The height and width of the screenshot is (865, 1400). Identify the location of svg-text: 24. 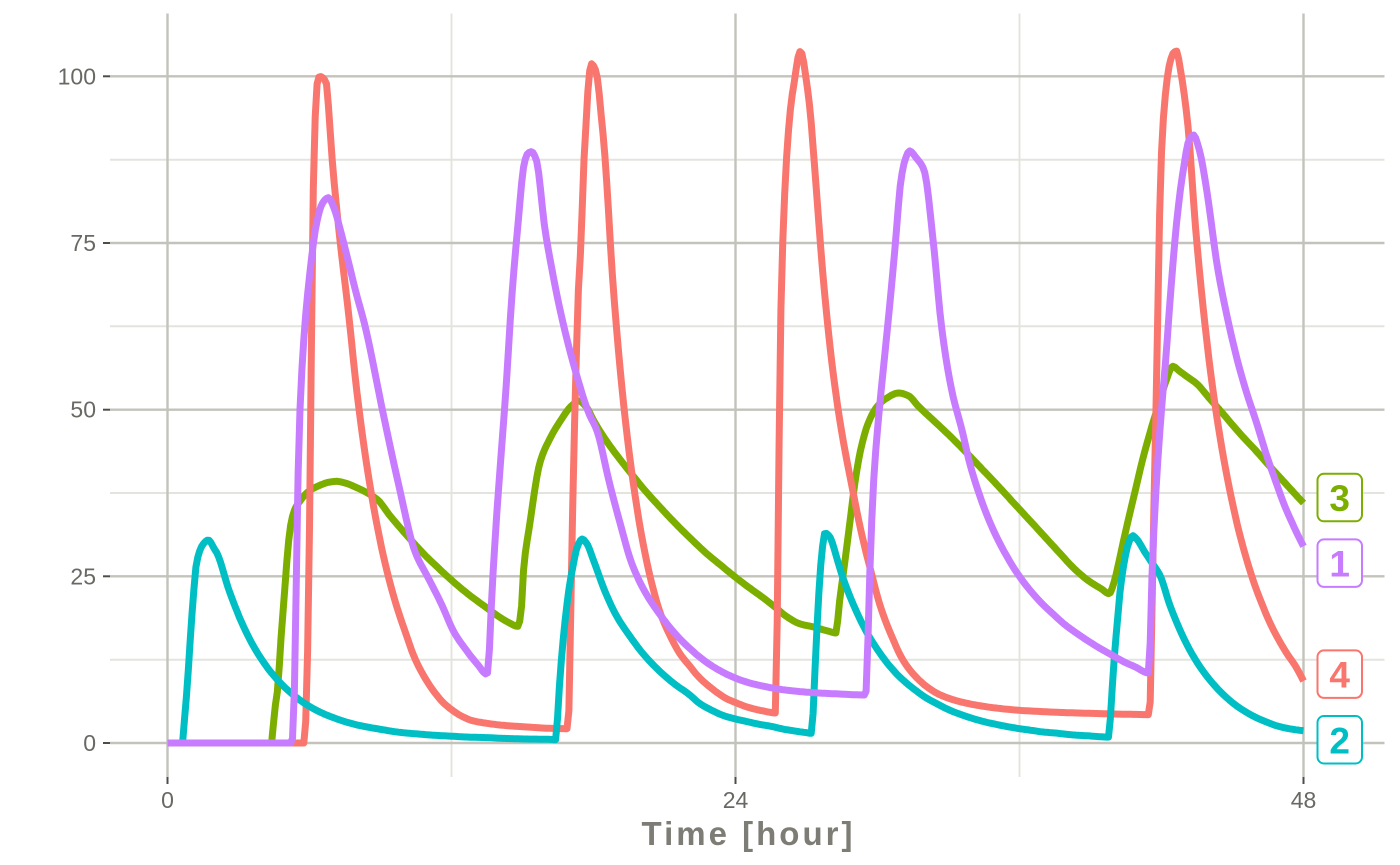
(736, 800).